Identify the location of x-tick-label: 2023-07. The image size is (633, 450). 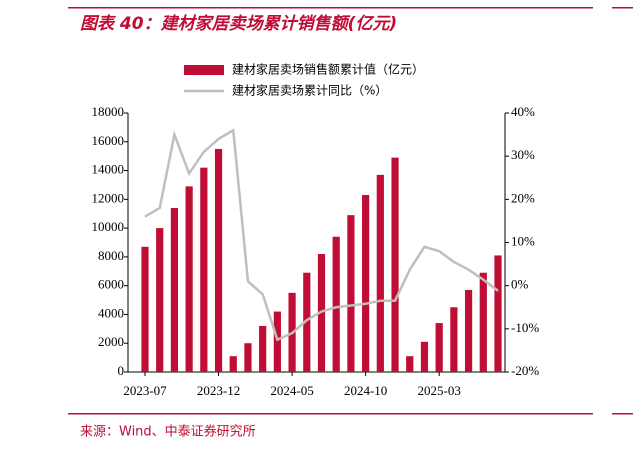
(145, 390).